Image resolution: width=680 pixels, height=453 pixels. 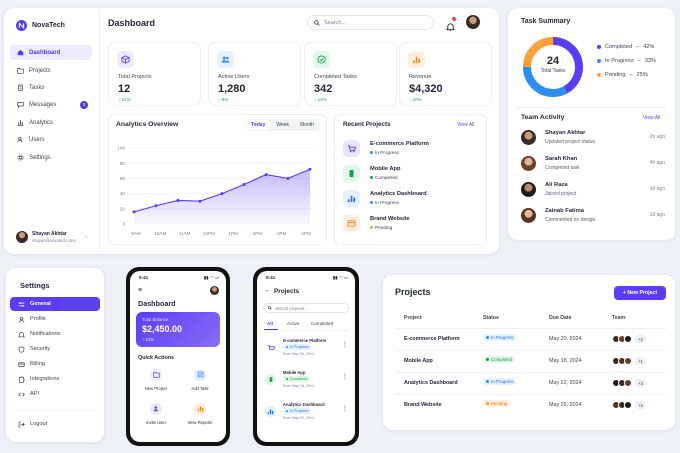 What do you see at coordinates (553, 67) in the screenshot?
I see `donut-slice` at bounding box center [553, 67].